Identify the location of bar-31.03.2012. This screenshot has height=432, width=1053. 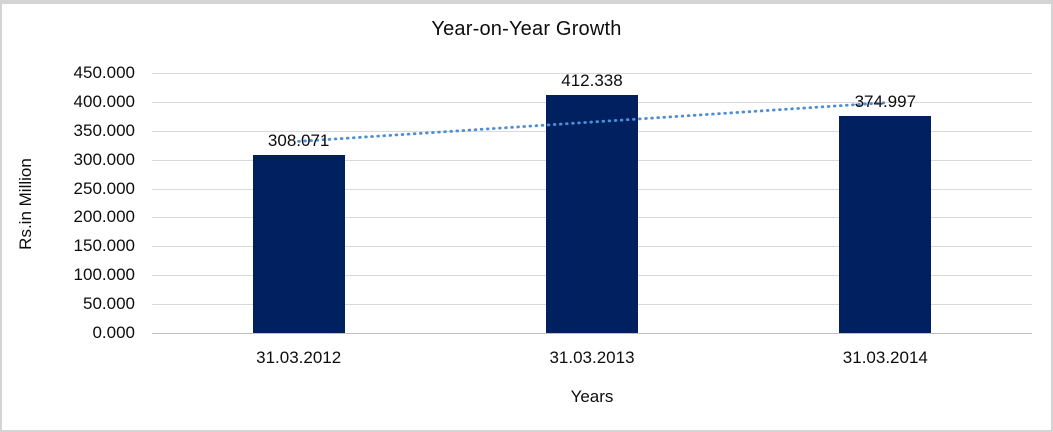
(298, 244).